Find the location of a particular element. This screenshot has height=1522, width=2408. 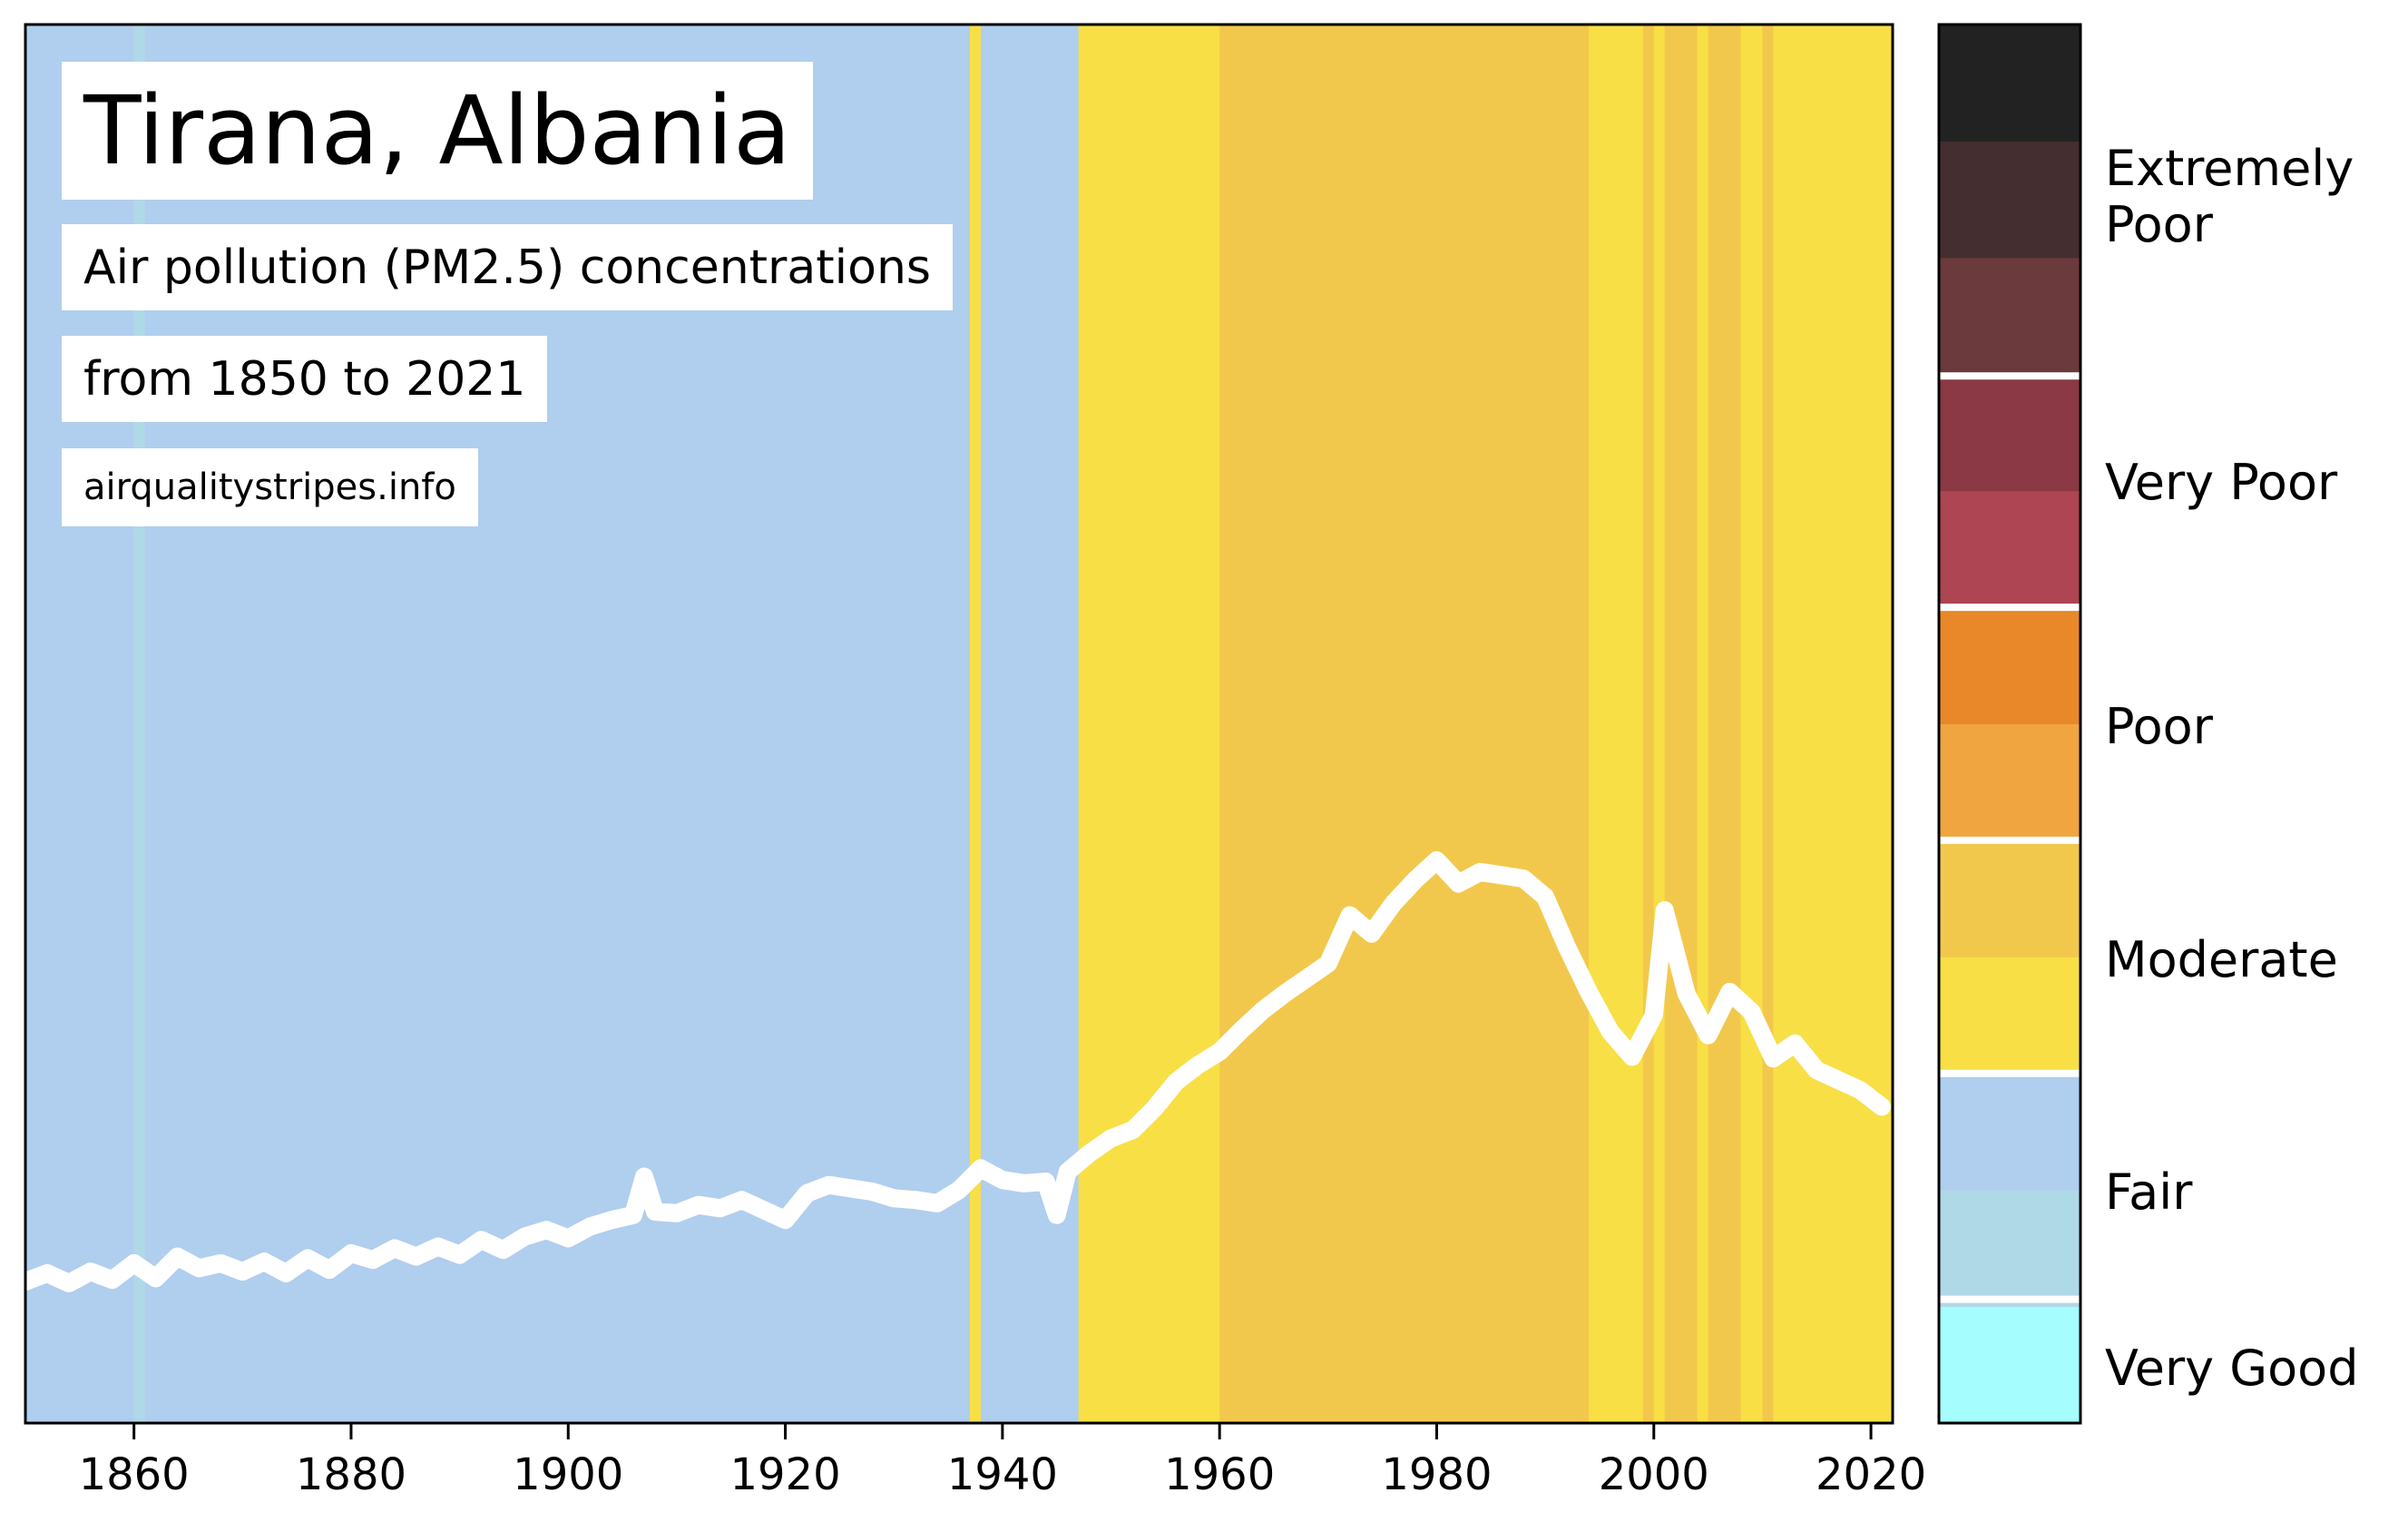

x-tick-label-1920: 1920 is located at coordinates (785, 1474).